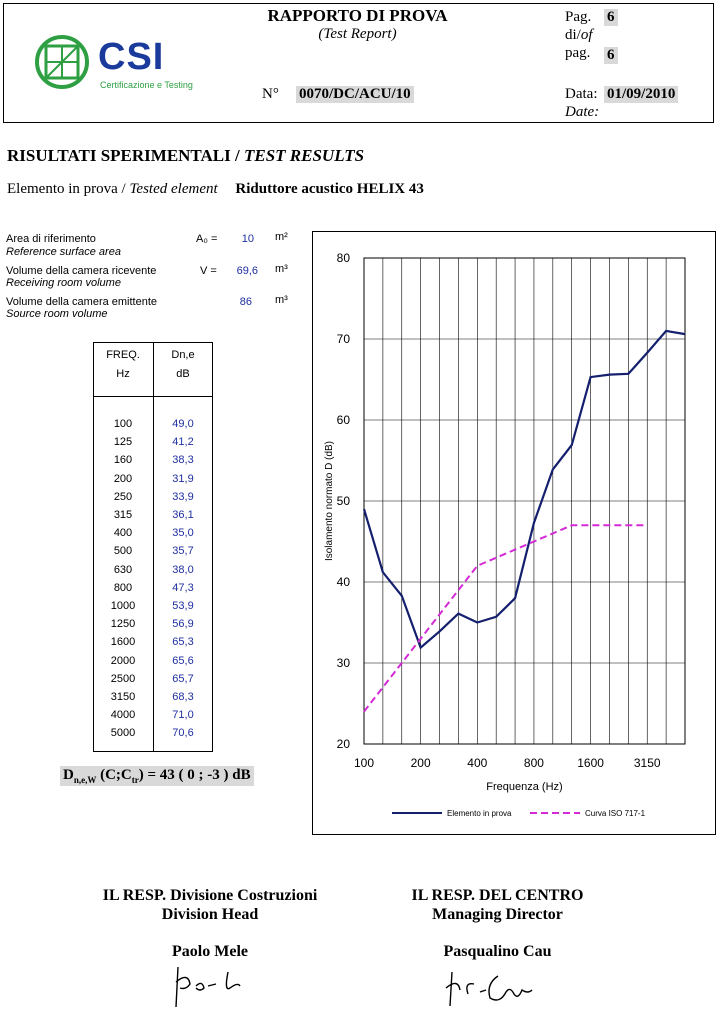  Describe the element at coordinates (344, 744) in the screenshot. I see `y-tick-label: 20` at that location.